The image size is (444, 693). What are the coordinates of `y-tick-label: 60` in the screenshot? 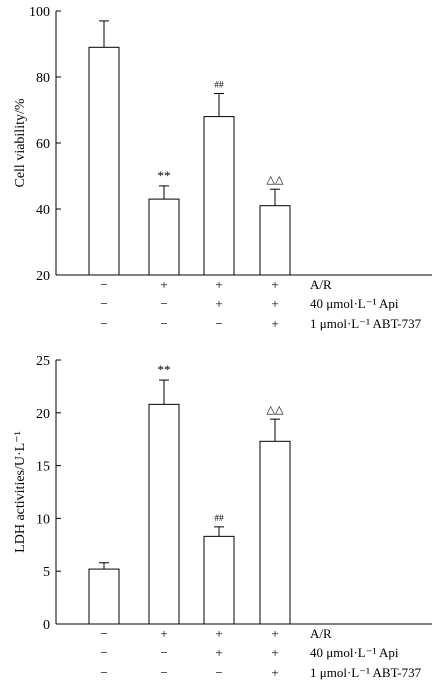 It's located at (43, 144).